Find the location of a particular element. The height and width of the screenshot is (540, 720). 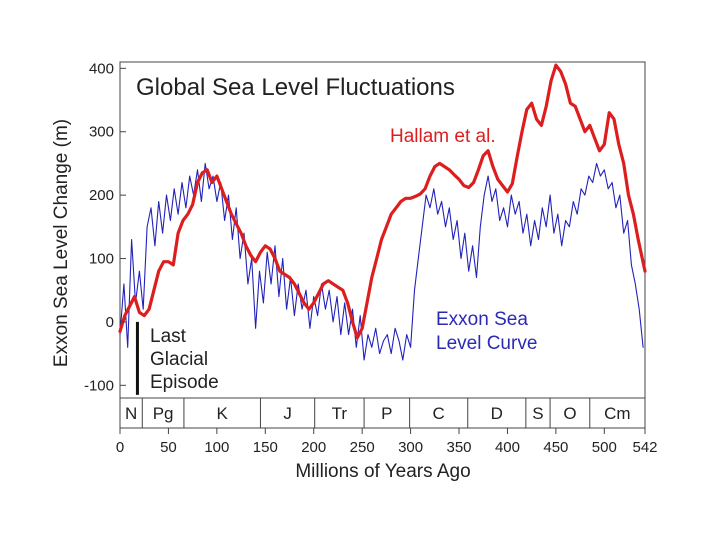

x-tick-label: 50 is located at coordinates (168, 447).